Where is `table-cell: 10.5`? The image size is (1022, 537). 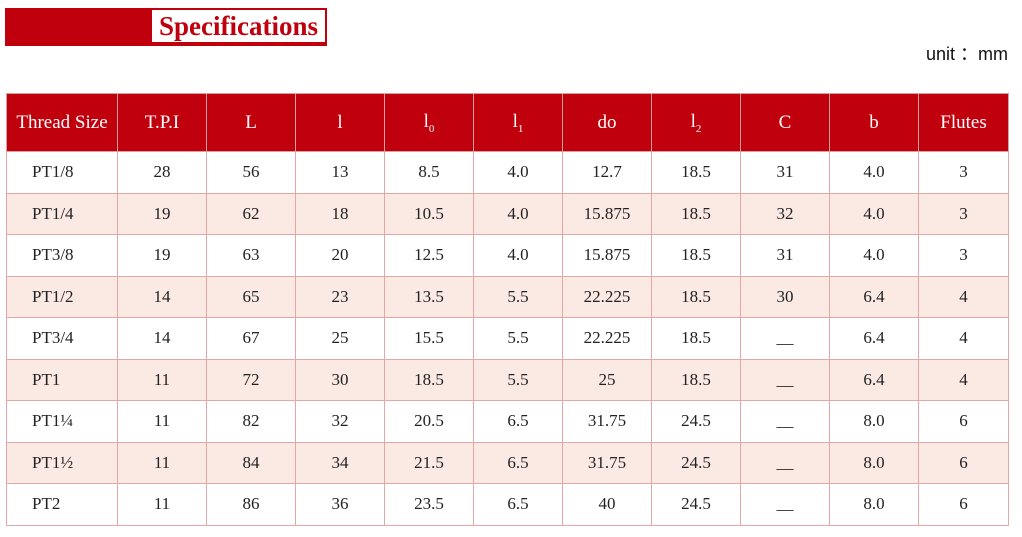 table-cell: 10.5 is located at coordinates (429, 213).